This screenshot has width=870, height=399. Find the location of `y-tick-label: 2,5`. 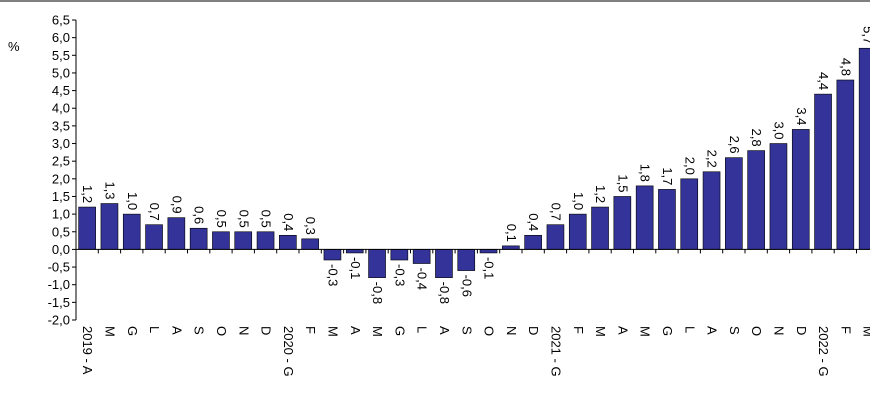

y-tick-label: 2,5 is located at coordinates (61, 161).